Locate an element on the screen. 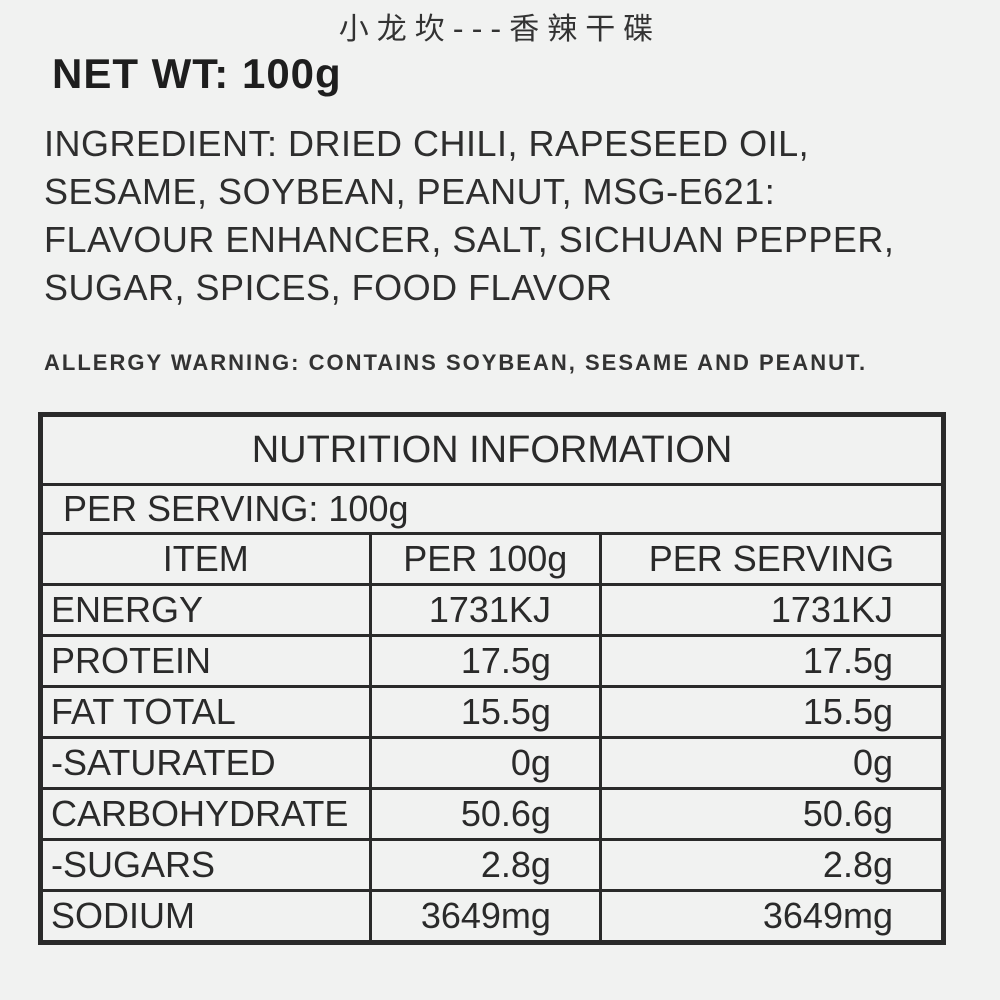 Image resolution: width=1000 pixels, height=1000 pixels. net-weight: NET WT: 100g is located at coordinates (197, 73).